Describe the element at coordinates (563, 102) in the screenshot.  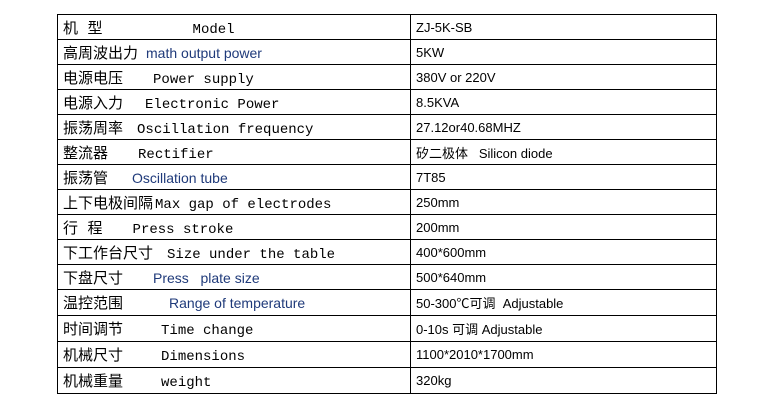
I see `spec-value-cell: 8.5KVA` at that location.